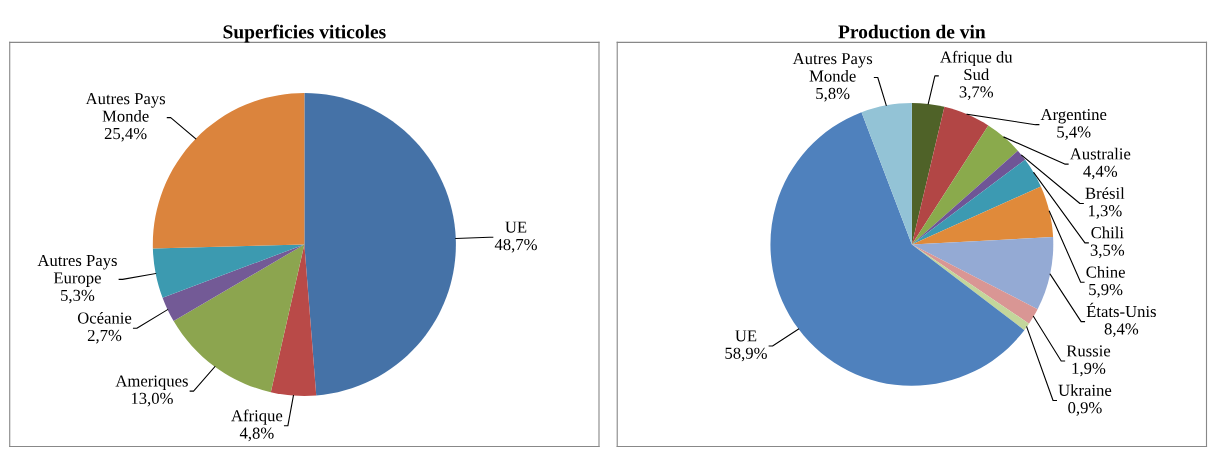  Describe the element at coordinates (1100, 153) in the screenshot. I see `slice-label: Australie` at that location.